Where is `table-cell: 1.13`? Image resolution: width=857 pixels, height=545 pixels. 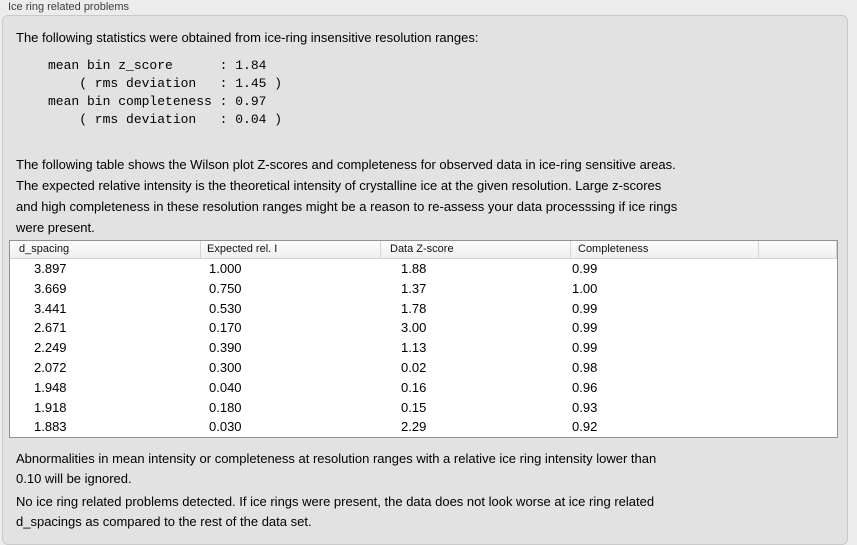
table-cell: 1.13 is located at coordinates (414, 348).